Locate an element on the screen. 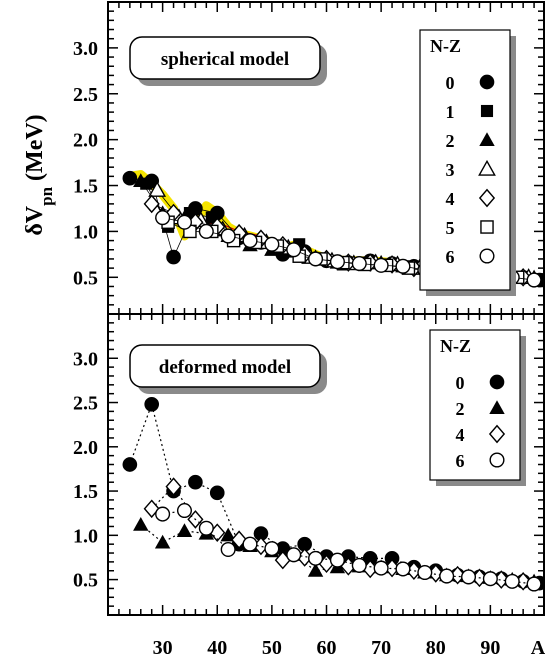 This screenshot has height=667, width=545. x-tick-label: 70 is located at coordinates (381, 648).